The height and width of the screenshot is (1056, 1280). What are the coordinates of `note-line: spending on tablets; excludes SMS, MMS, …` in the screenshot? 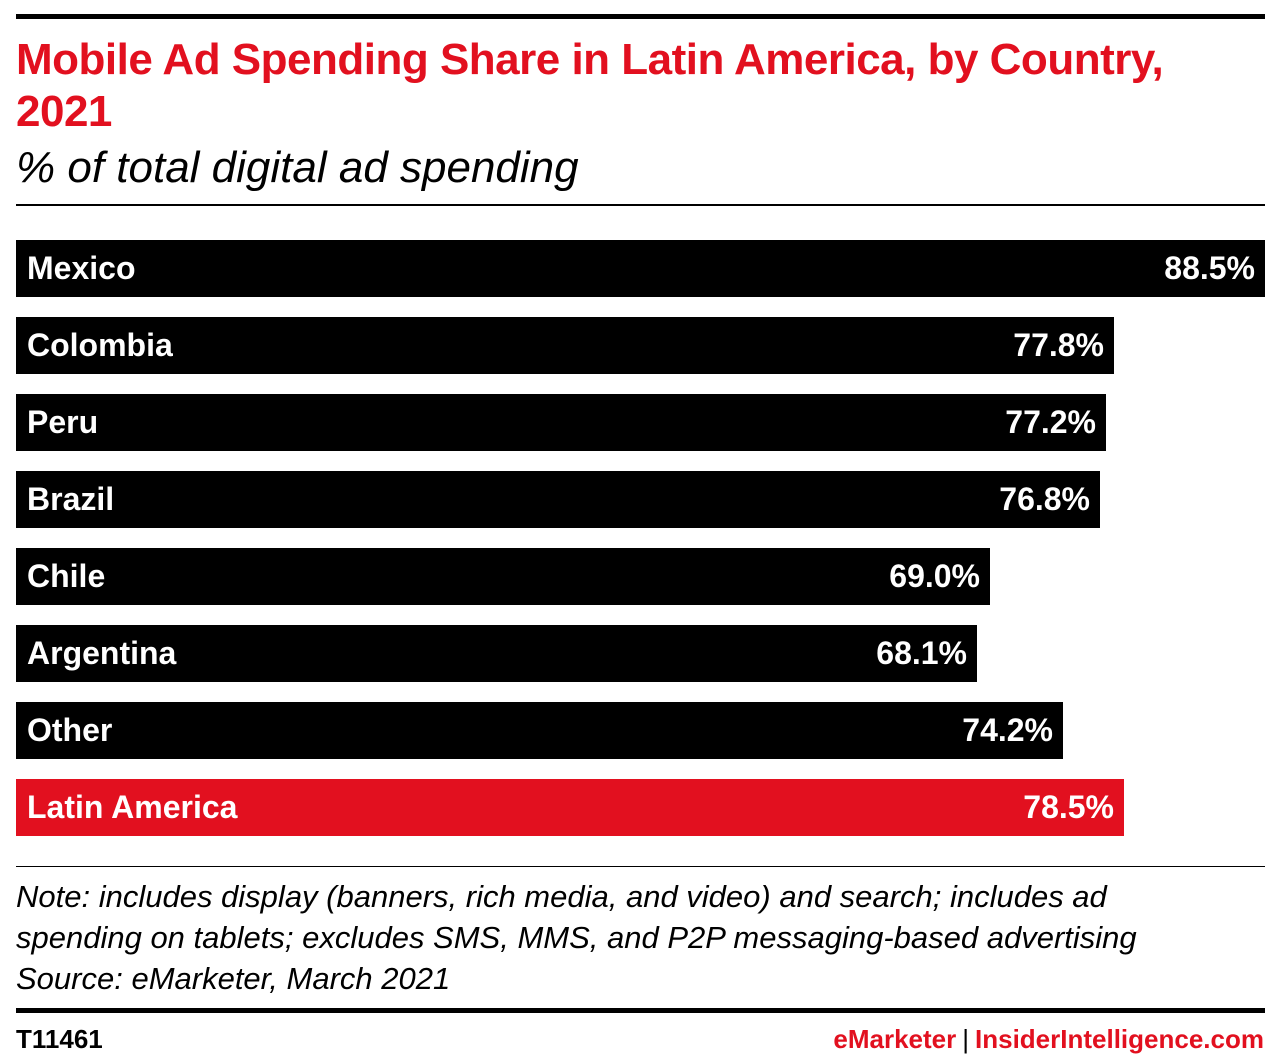 It's located at (576, 937).